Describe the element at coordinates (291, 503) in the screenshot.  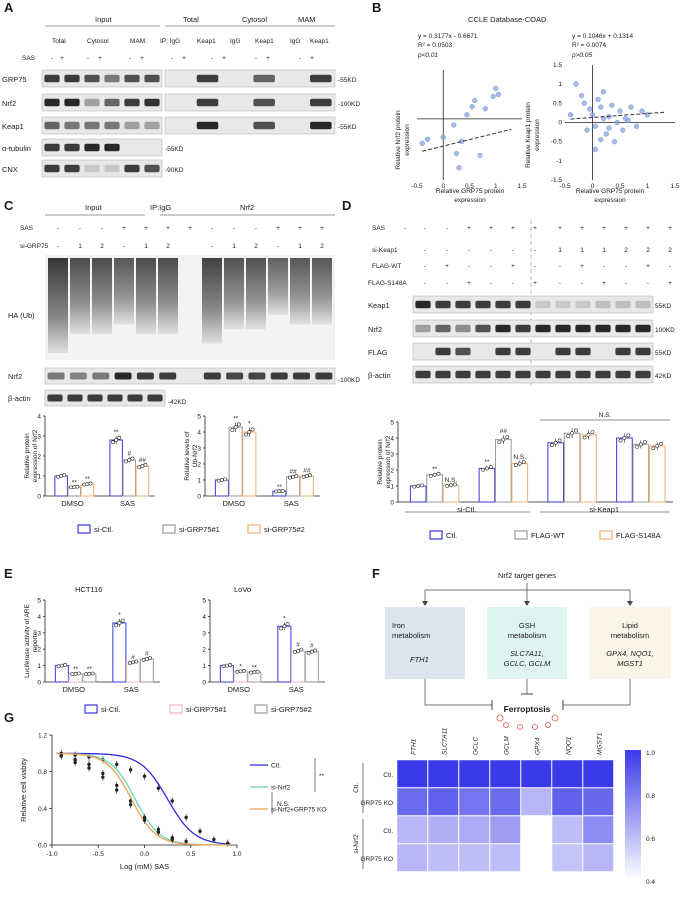
I see `x-category: SAS` at that location.